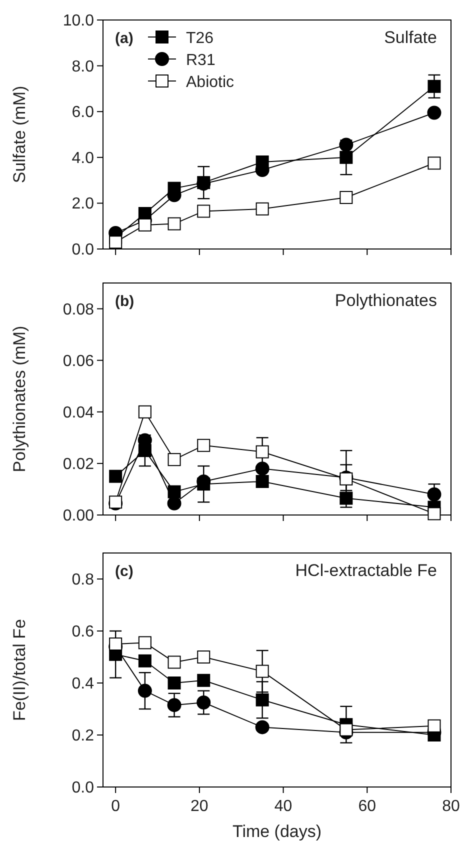 This screenshot has width=465, height=852. Describe the element at coordinates (115, 806) in the screenshot. I see `x-tick-label: 0` at that location.